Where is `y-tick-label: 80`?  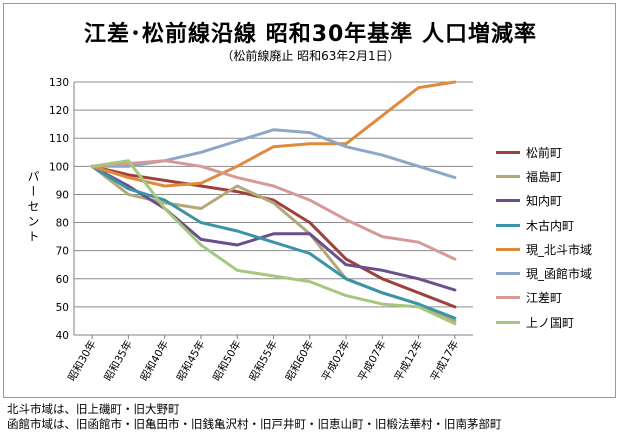 y-tick-label: 80 is located at coordinates (62, 224).